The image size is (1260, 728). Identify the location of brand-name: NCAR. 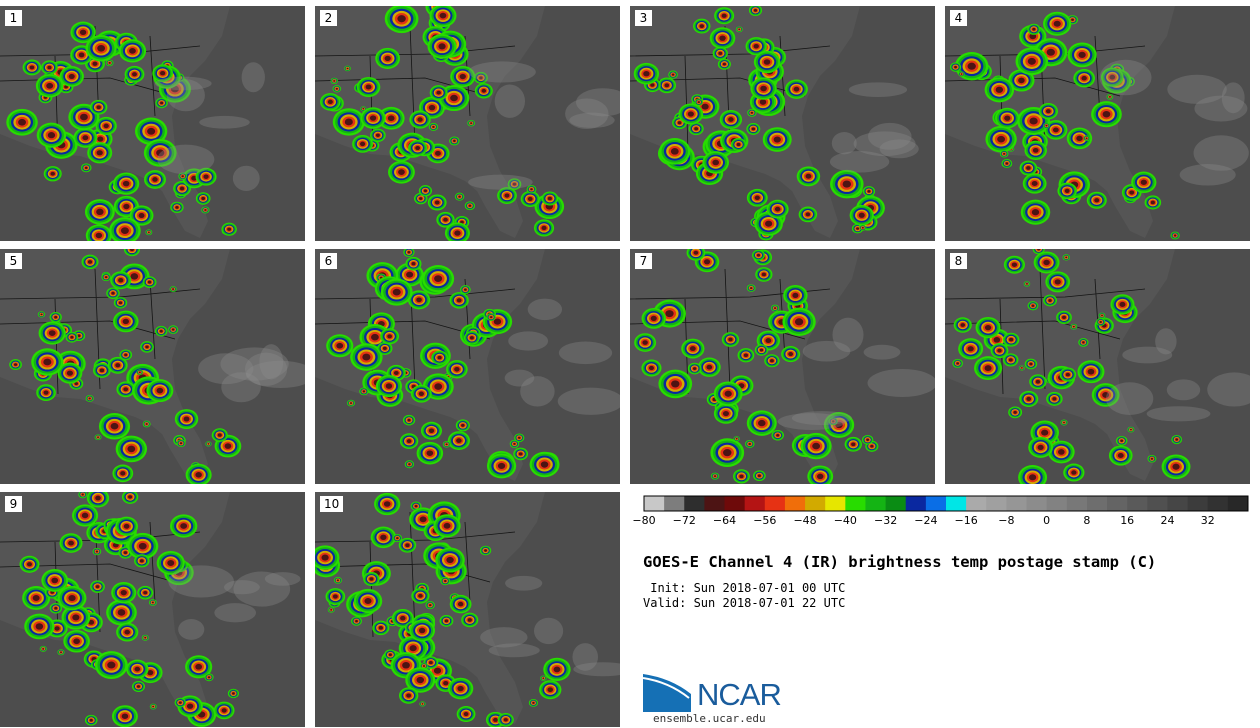
(739, 694).